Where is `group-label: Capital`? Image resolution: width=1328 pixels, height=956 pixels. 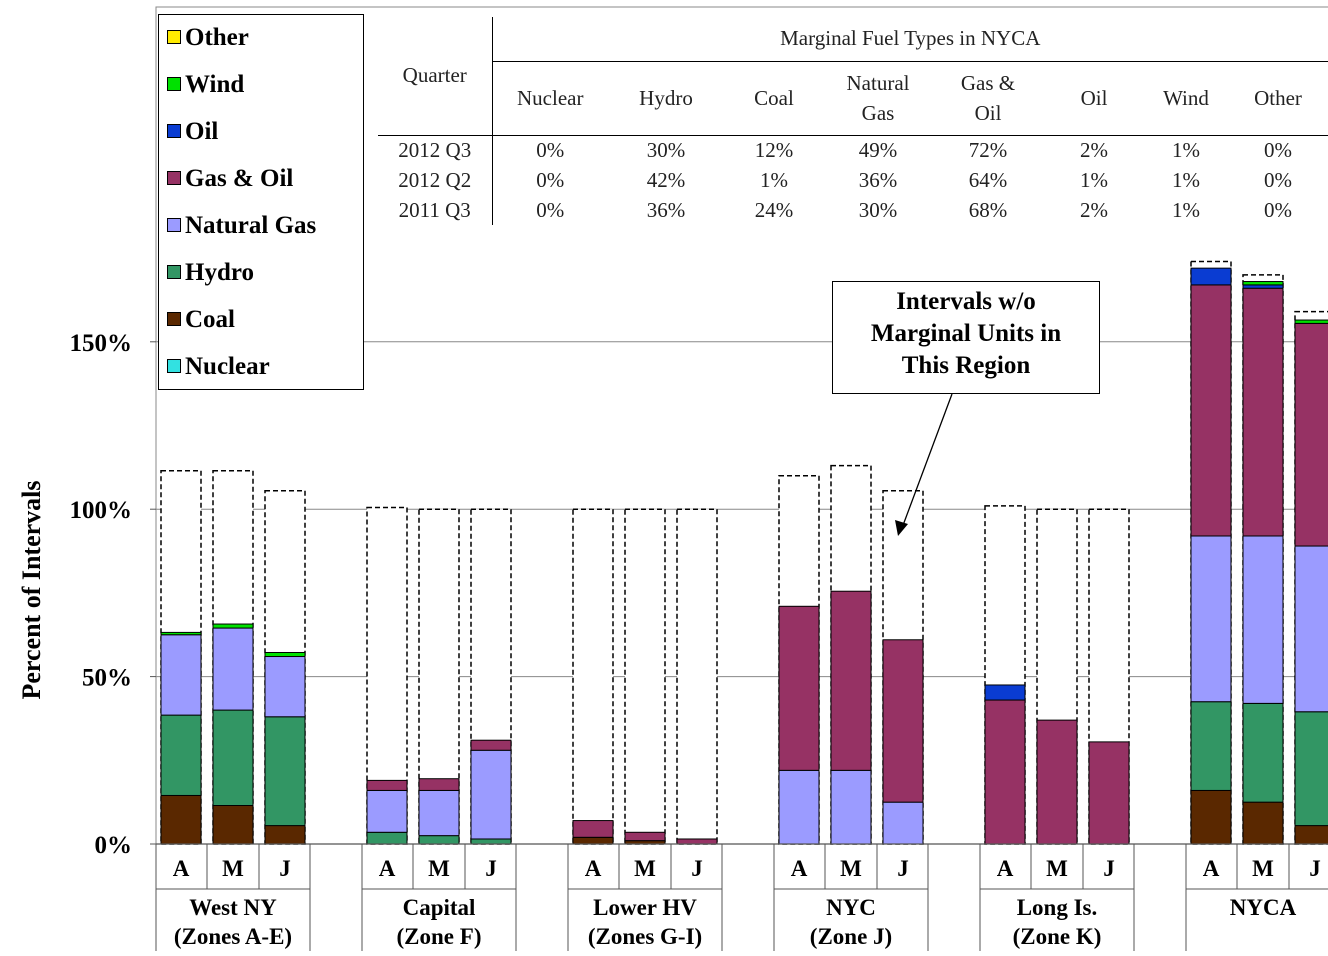 group-label: Capital is located at coordinates (439, 907).